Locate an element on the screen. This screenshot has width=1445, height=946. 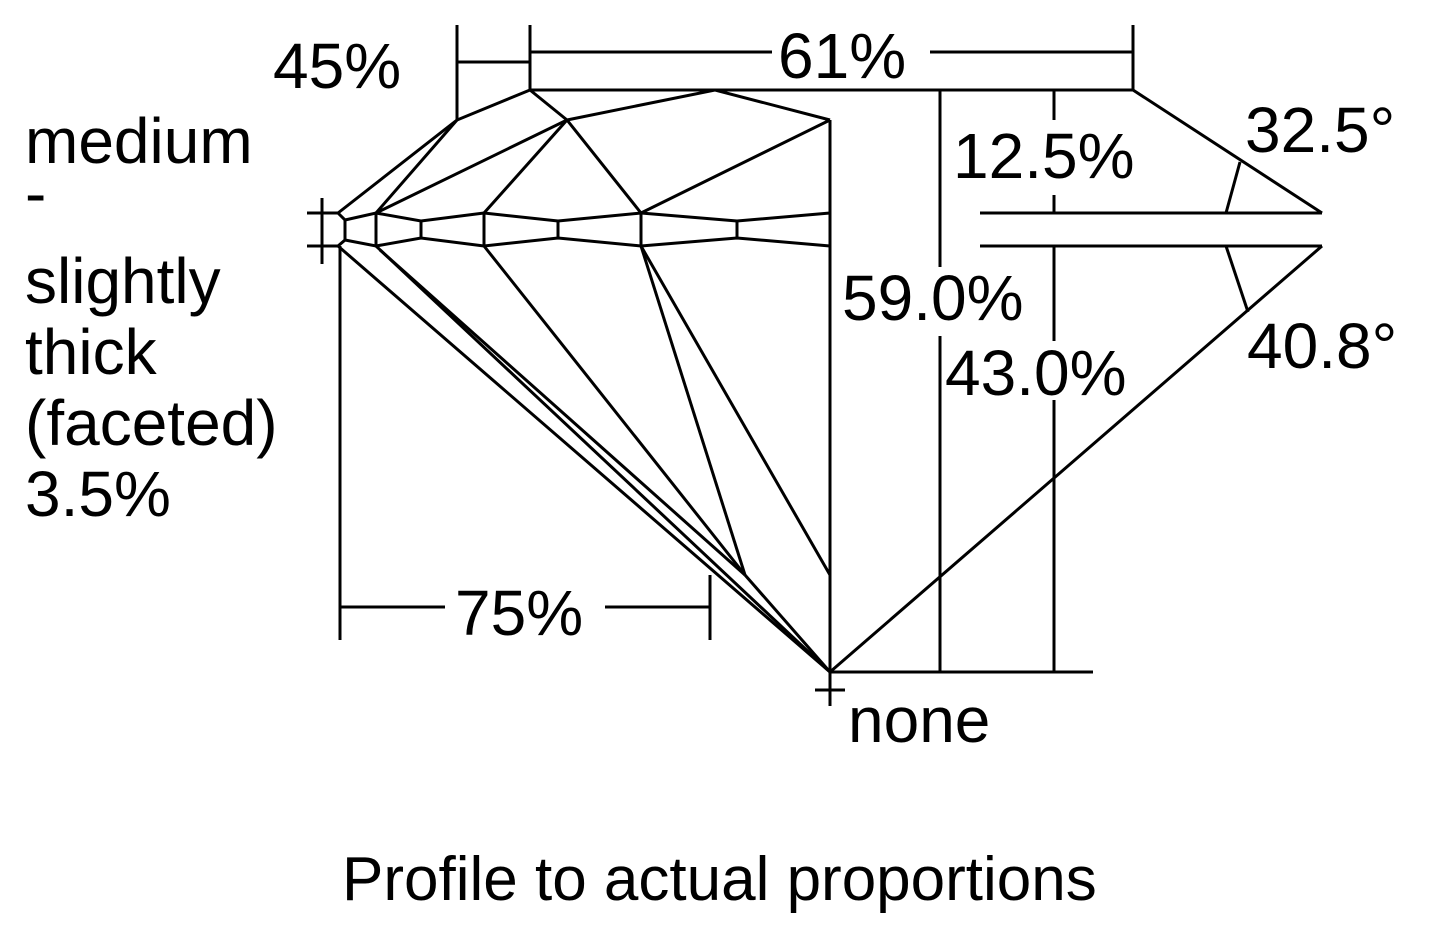
label-pavilion-angle: 40.8° is located at coordinates (1322, 346).